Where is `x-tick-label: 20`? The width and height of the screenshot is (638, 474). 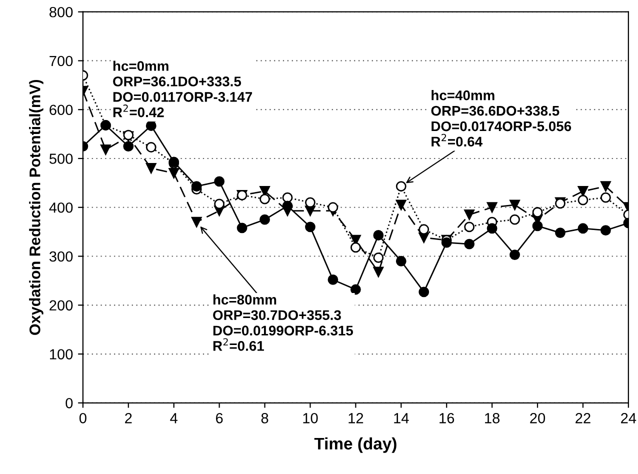
x-tick-label: 20 is located at coordinates (538, 418).